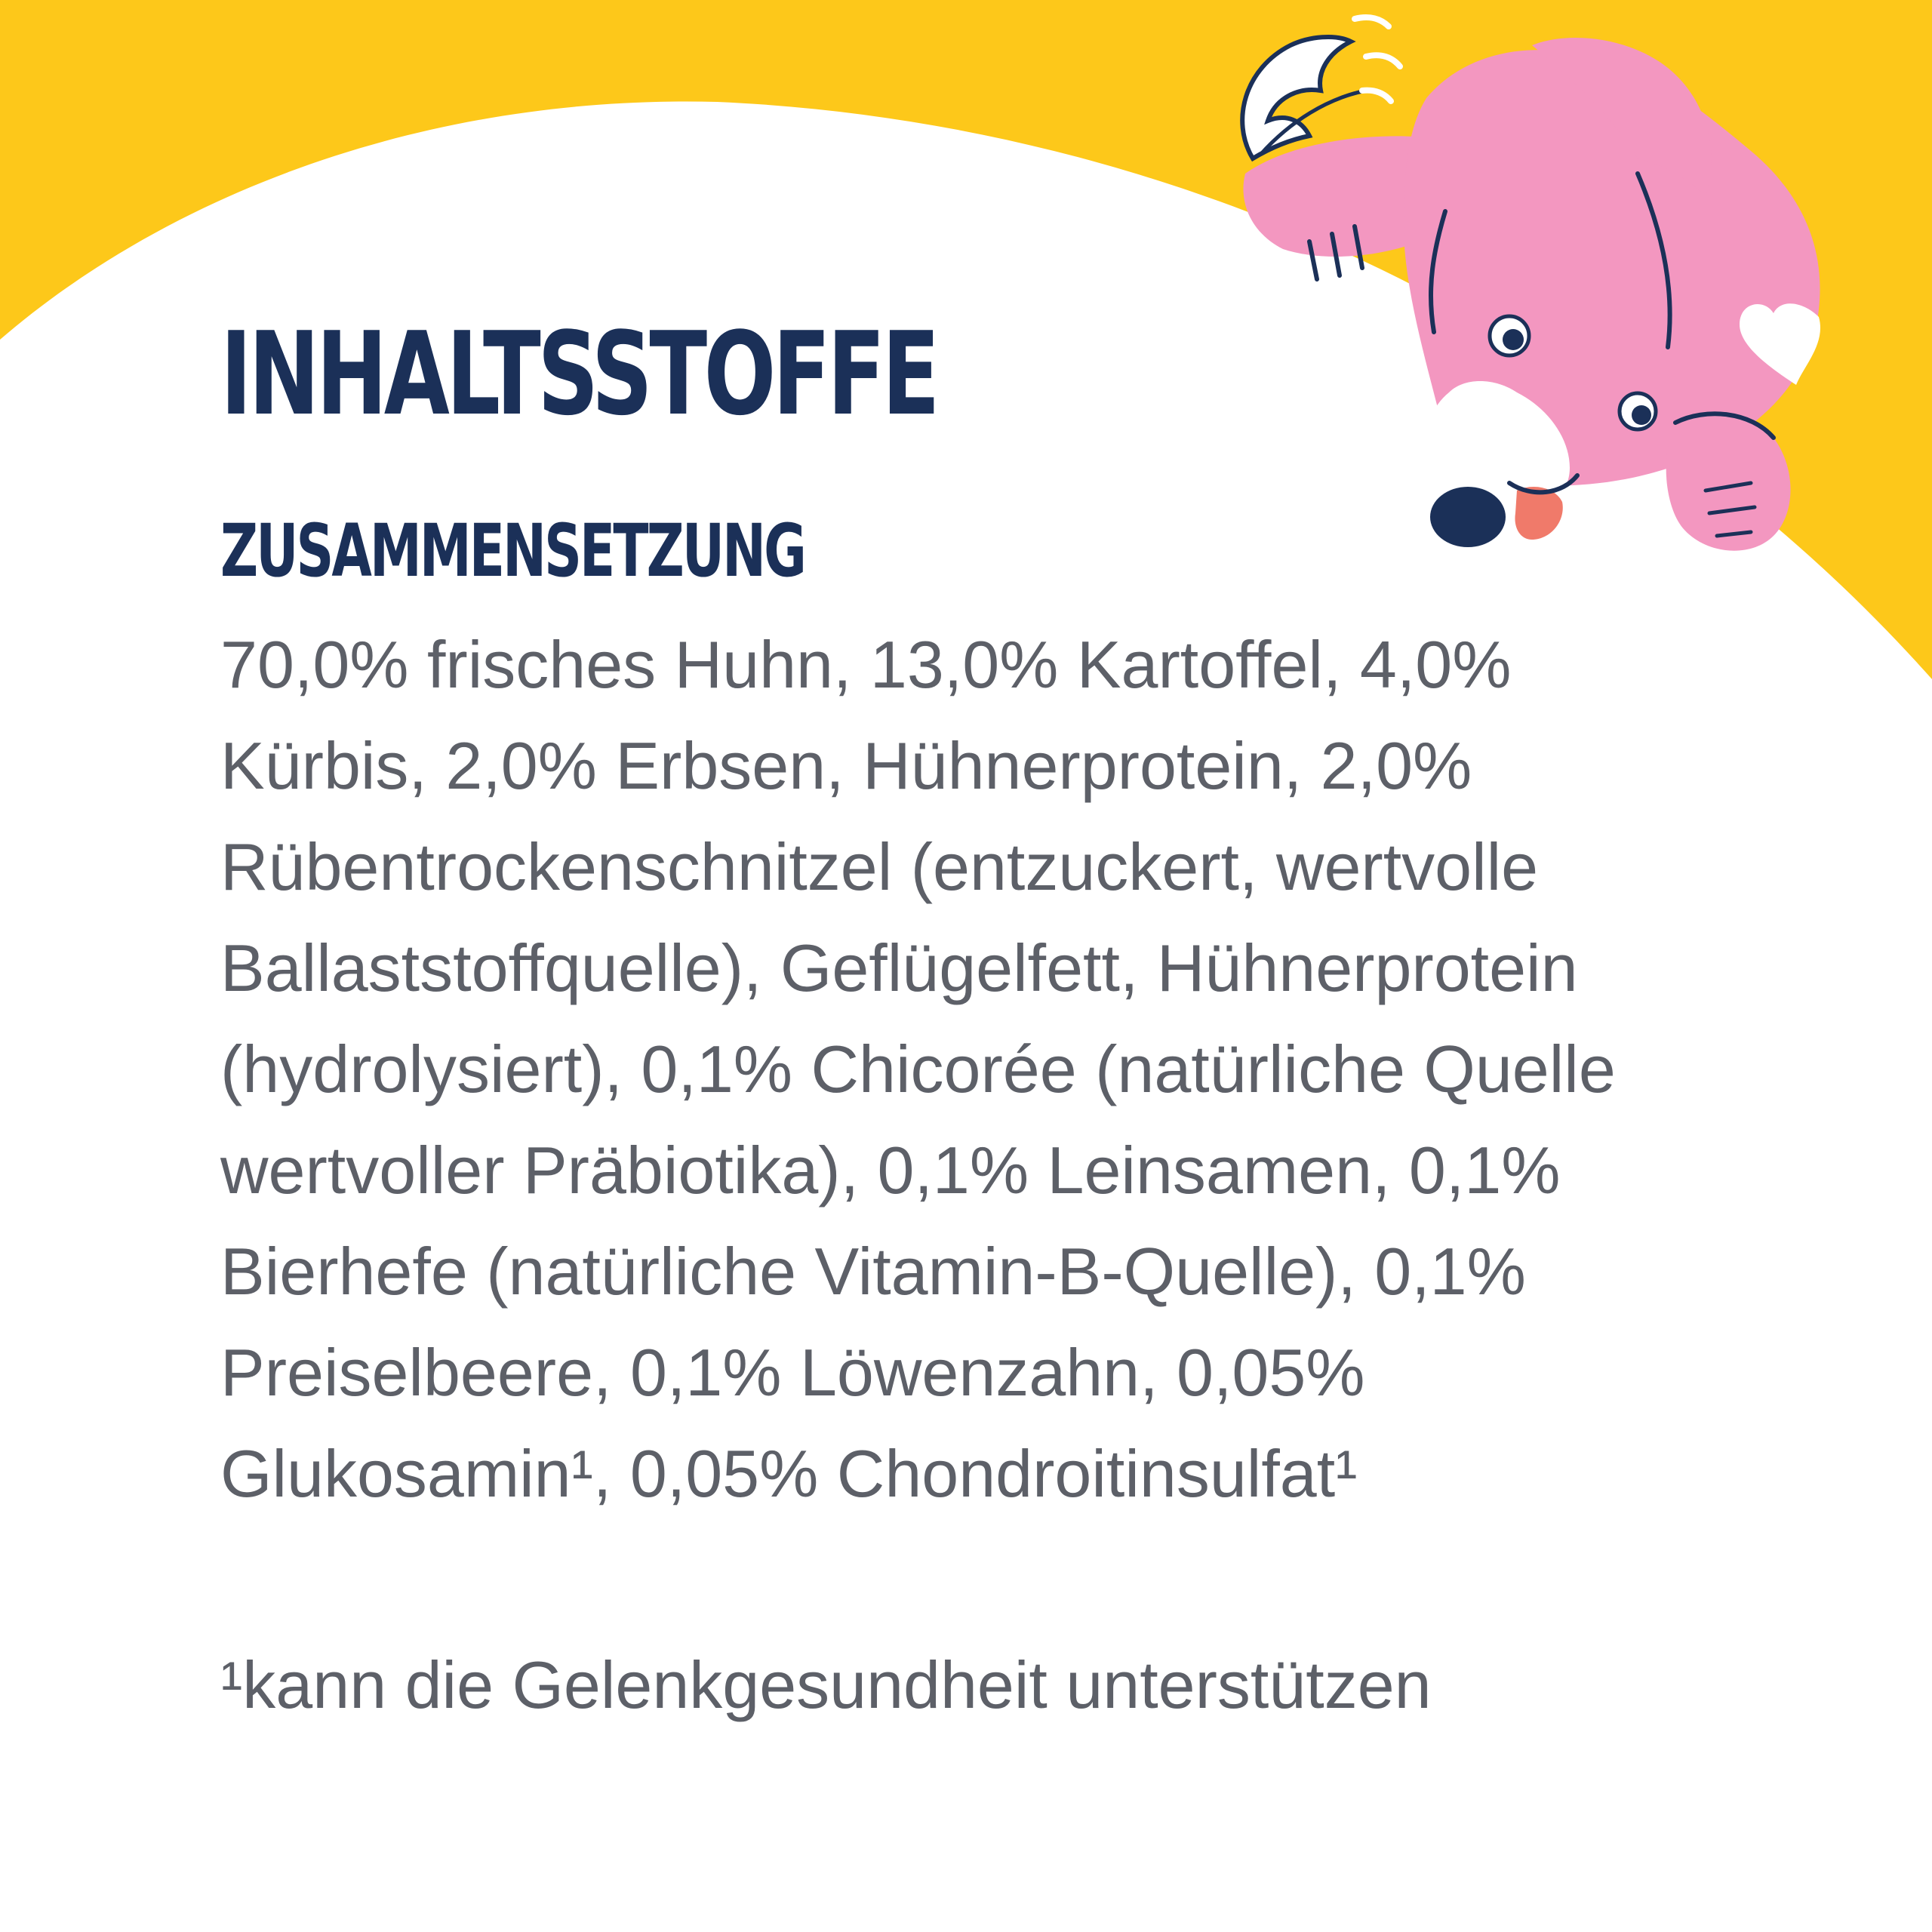 The height and width of the screenshot is (1932, 1932). I want to click on ingredient-line: Kürbis, 2,0% Erbsen, Hühnerprotein, 2,0%, so click(846, 765).